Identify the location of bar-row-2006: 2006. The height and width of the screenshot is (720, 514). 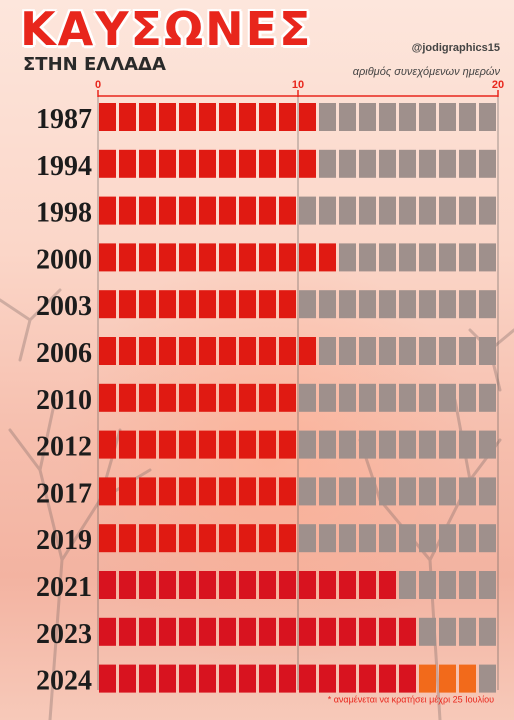
(266, 353).